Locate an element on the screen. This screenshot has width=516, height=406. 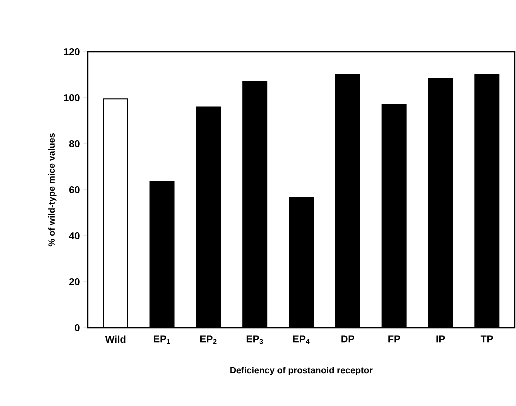
x-tick-label: IP is located at coordinates (441, 339).